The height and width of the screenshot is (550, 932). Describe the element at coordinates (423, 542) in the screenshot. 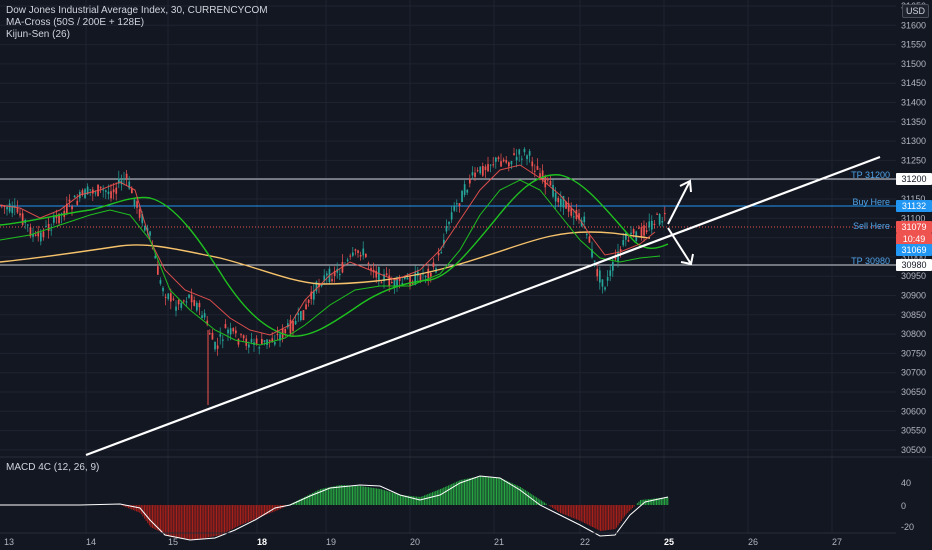

I see `time-axis: 13 14 15 18 19 20 21 22 25 26 27` at that location.